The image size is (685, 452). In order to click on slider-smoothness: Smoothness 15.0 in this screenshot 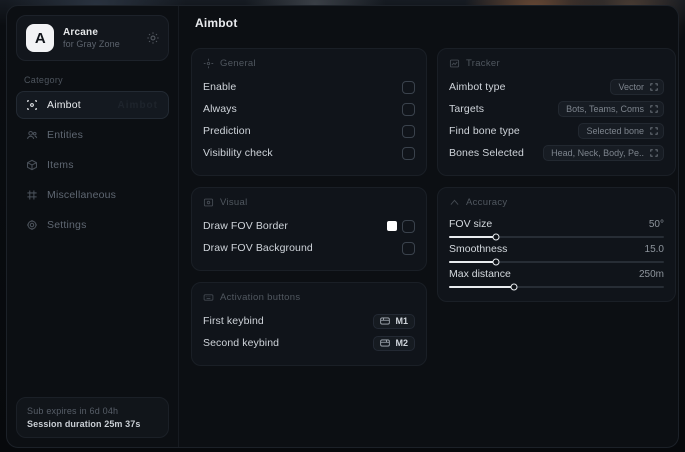, I will do `click(556, 253)`.